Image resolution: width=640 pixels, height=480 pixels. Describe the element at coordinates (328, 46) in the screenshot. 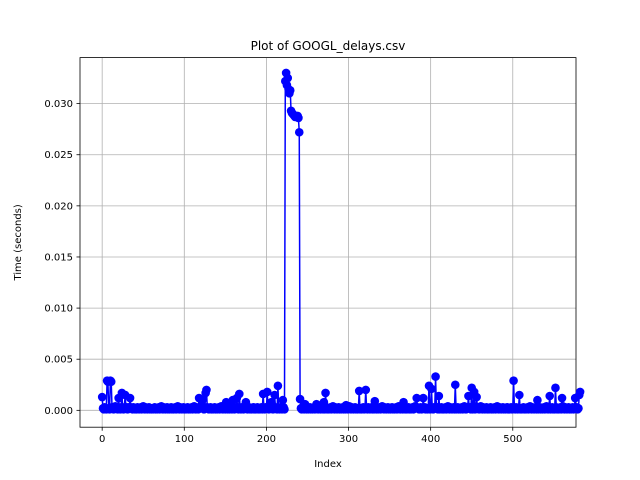

I see `chart-title: Plot of GOOGL_delays.csv` at that location.